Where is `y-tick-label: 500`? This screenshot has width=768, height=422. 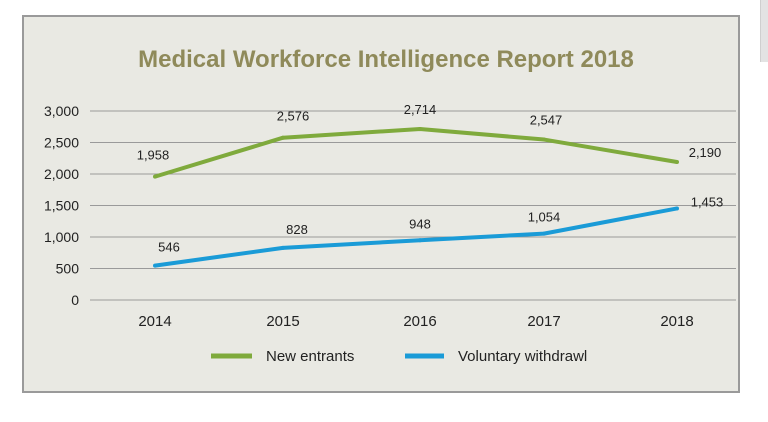 y-tick-label: 500 is located at coordinates (68, 269).